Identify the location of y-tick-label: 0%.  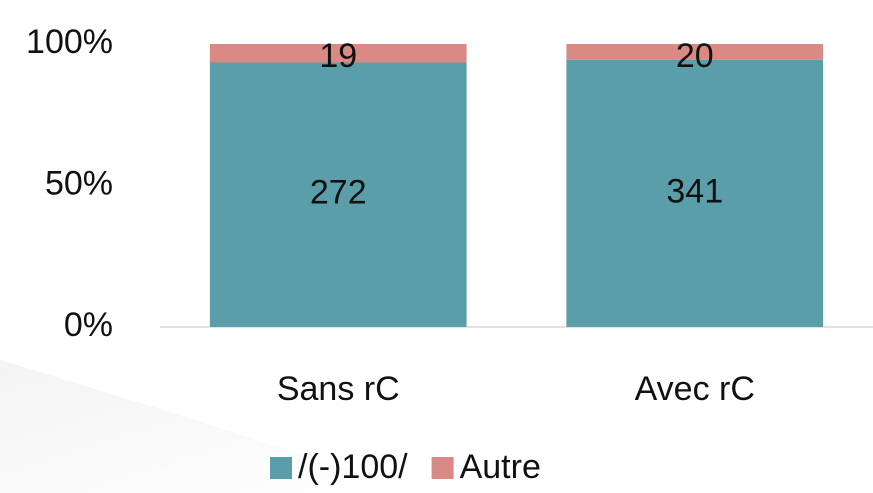
(88, 325).